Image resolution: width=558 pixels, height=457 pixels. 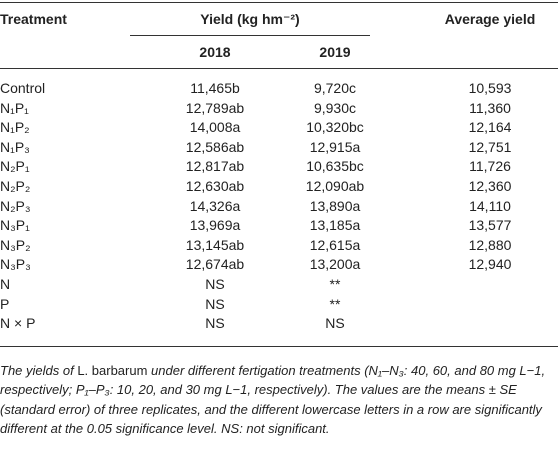 What do you see at coordinates (215, 185) in the screenshot?
I see `cell: 12,630ab` at bounding box center [215, 185].